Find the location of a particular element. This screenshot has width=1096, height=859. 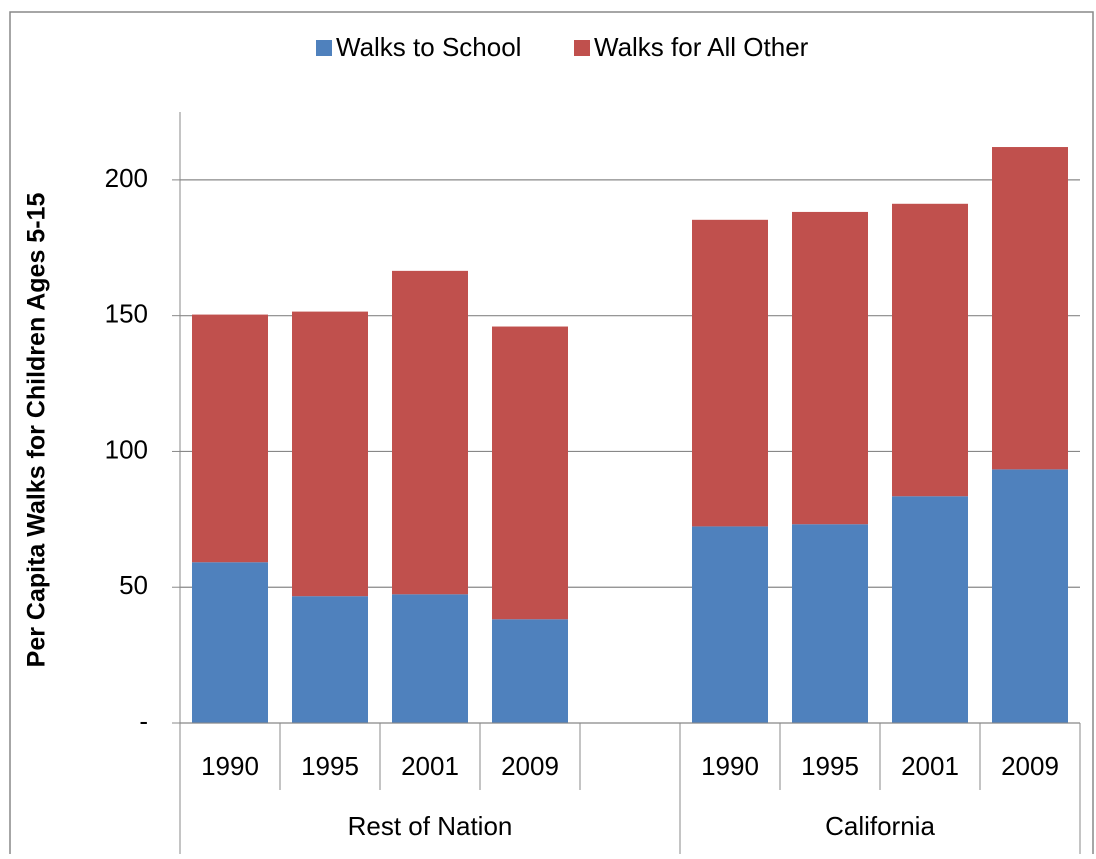

legend-label: Walks for All Other is located at coordinates (701, 47).